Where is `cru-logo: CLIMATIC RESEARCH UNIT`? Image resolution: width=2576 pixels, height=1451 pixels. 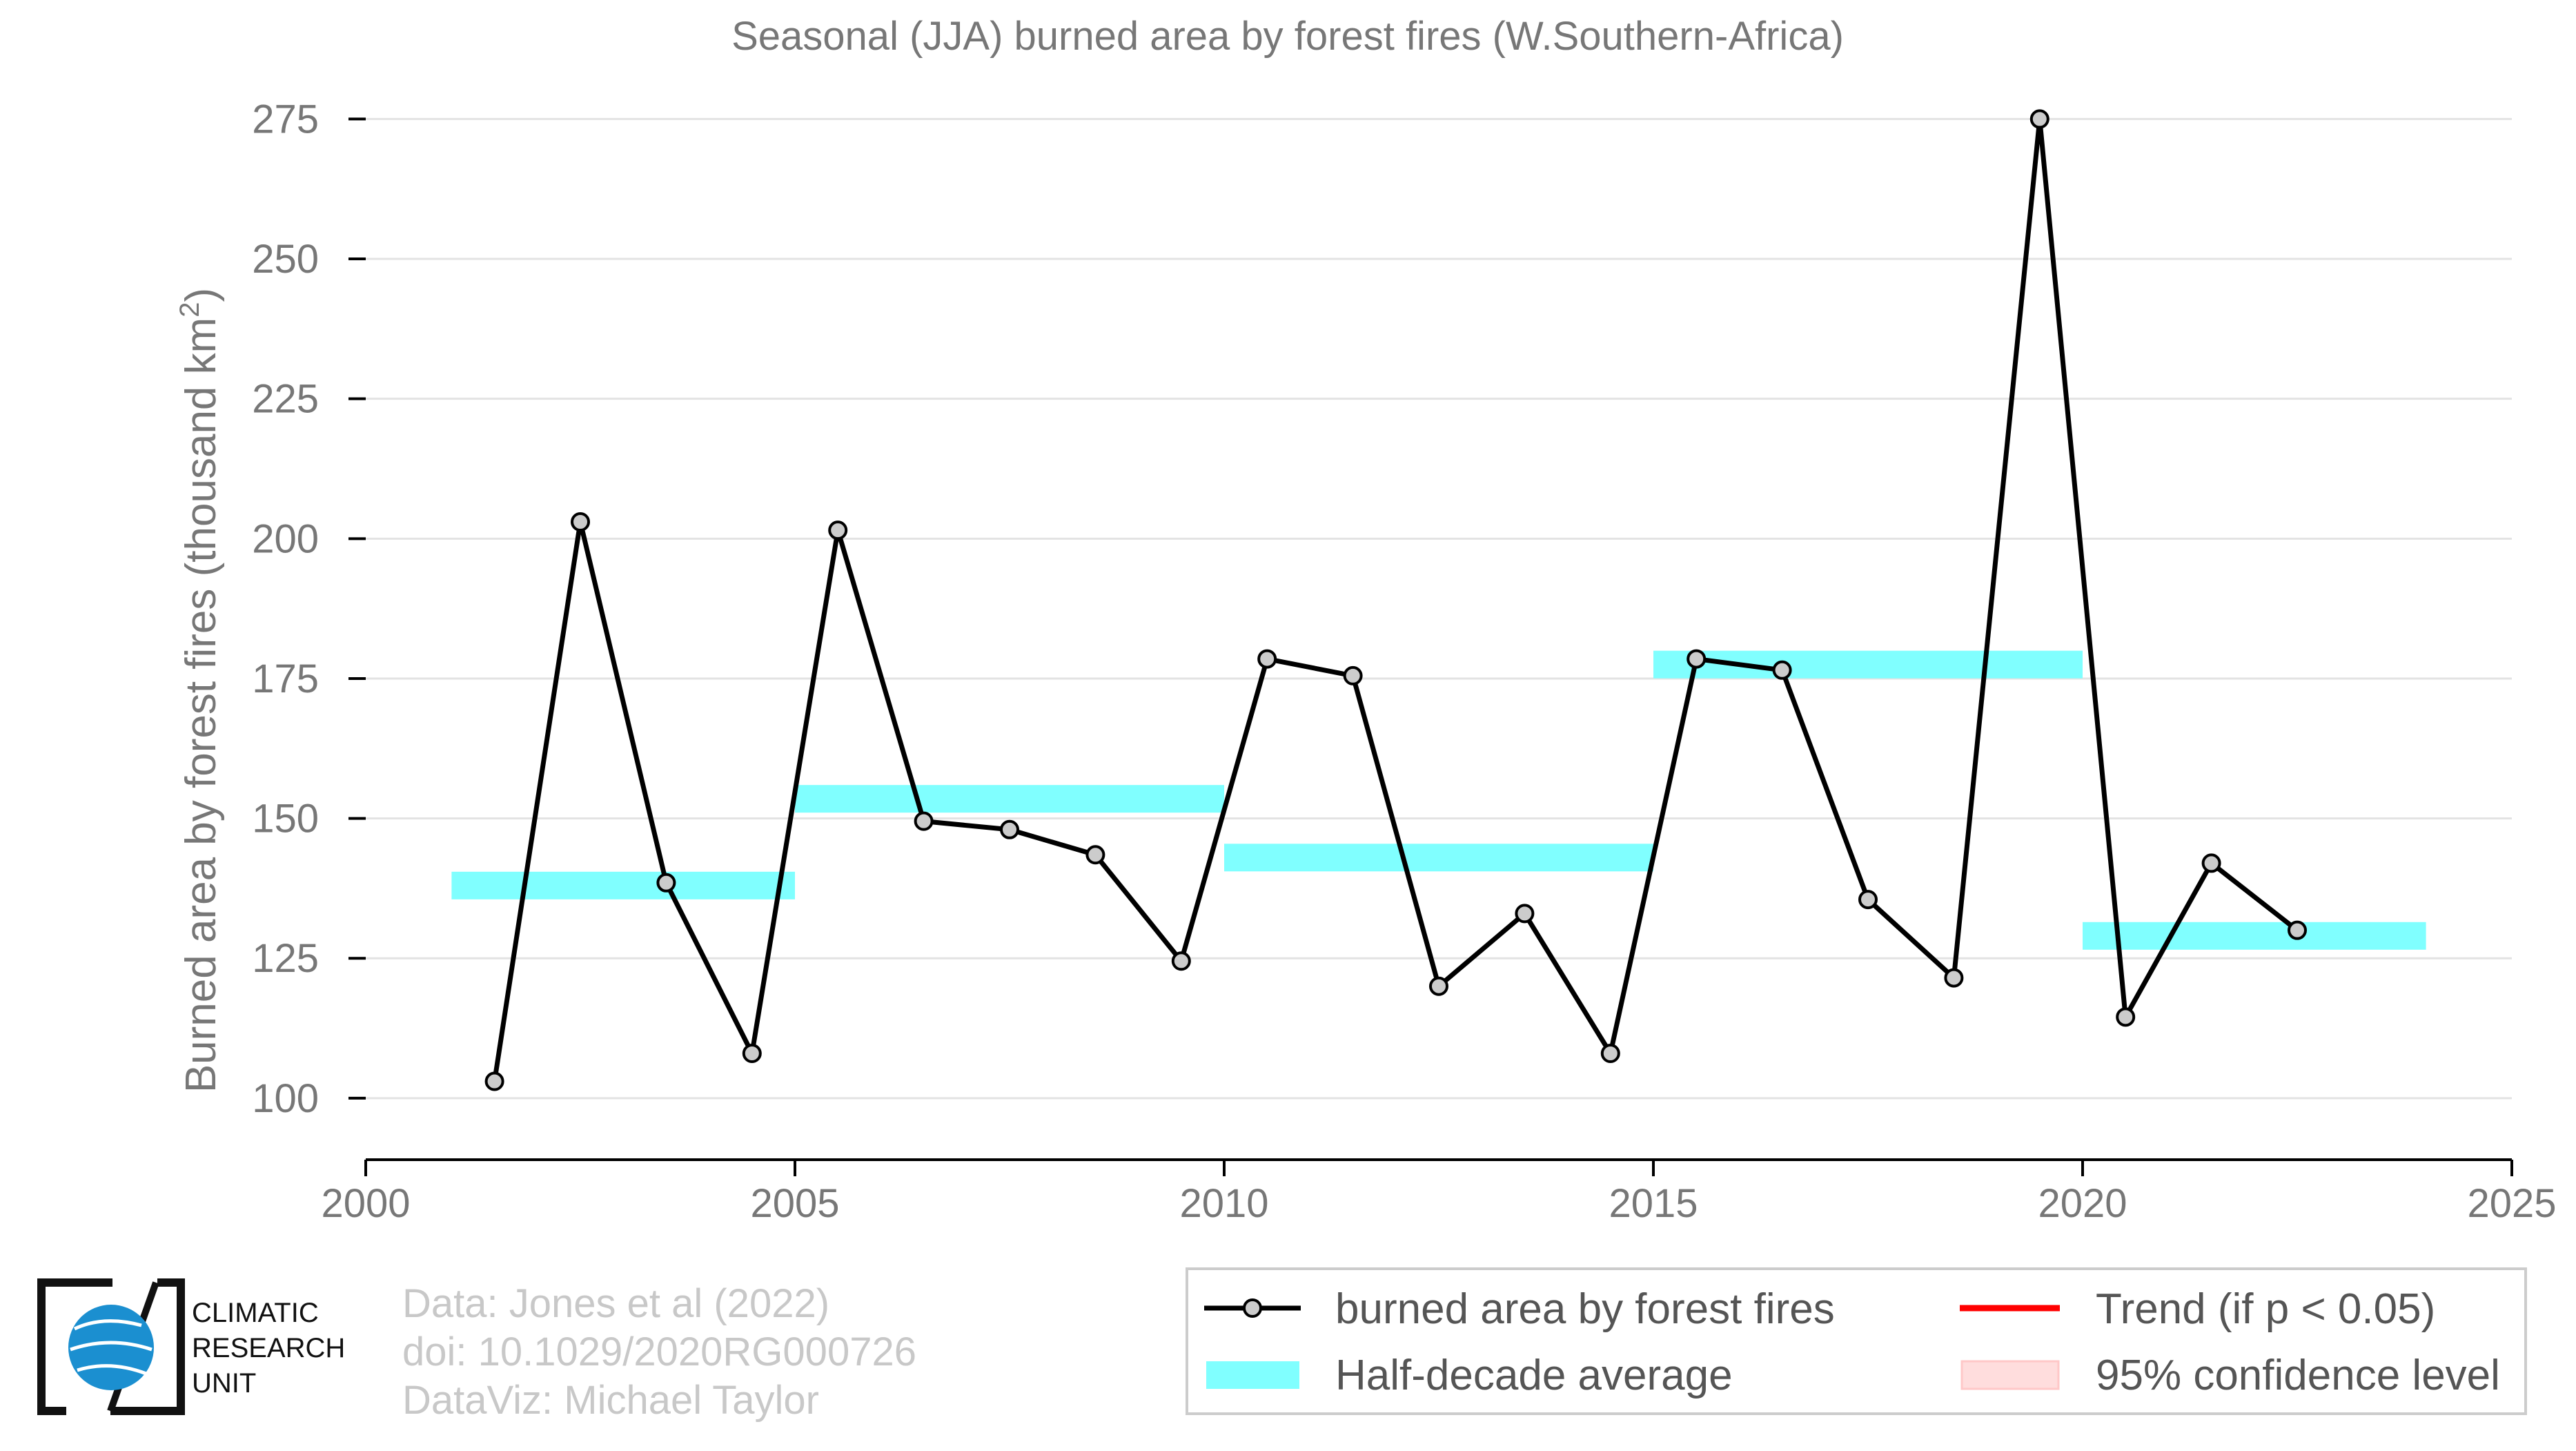 cru-logo: CLIMATIC RESEARCH UNIT is located at coordinates (191, 1346).